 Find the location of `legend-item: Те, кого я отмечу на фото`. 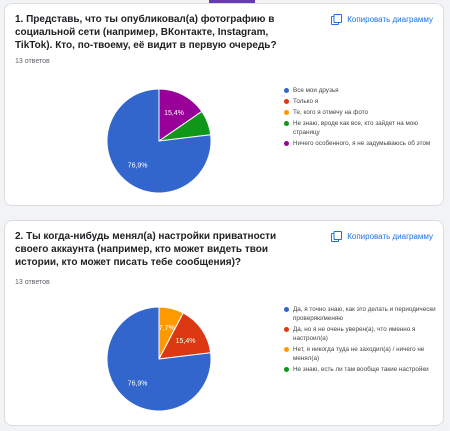

legend-item: Те, кого я отмечу на фото is located at coordinates (361, 112).